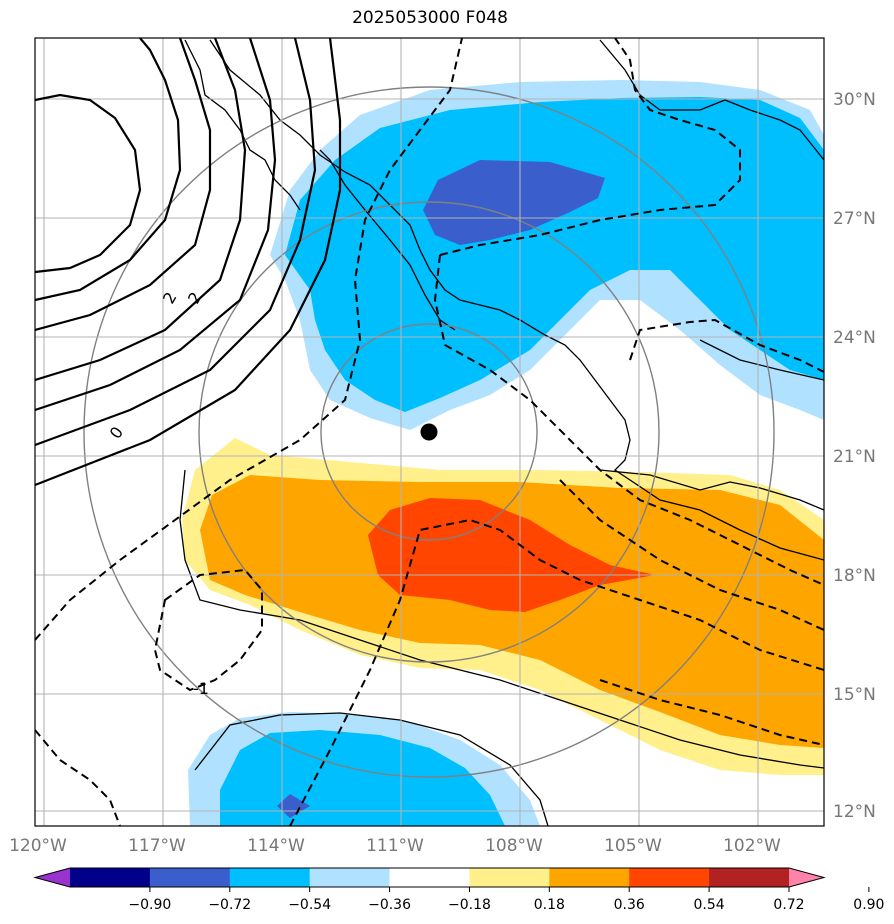  What do you see at coordinates (854, 812) in the screenshot?
I see `lat-label-12n: 12°N` at bounding box center [854, 812].